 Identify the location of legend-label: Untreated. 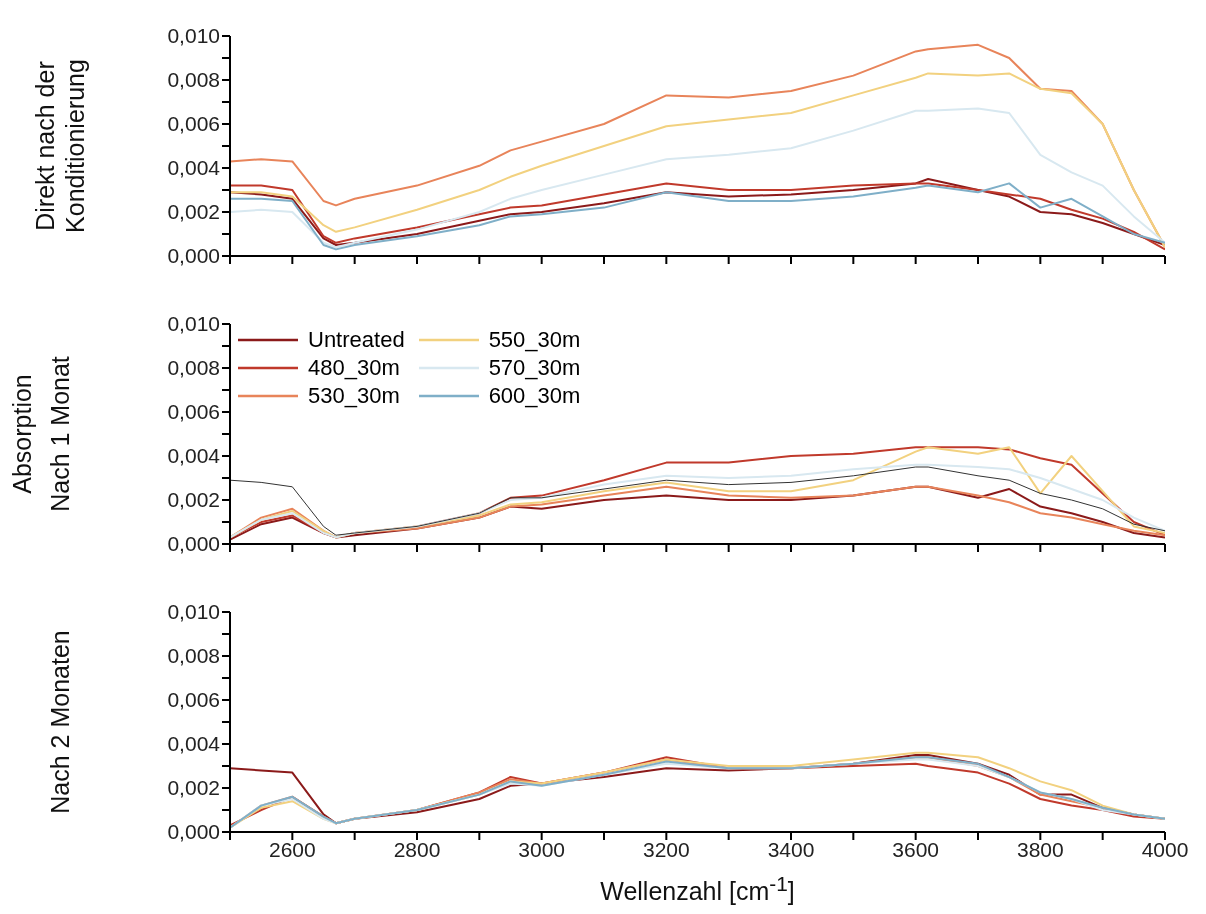
(356, 340).